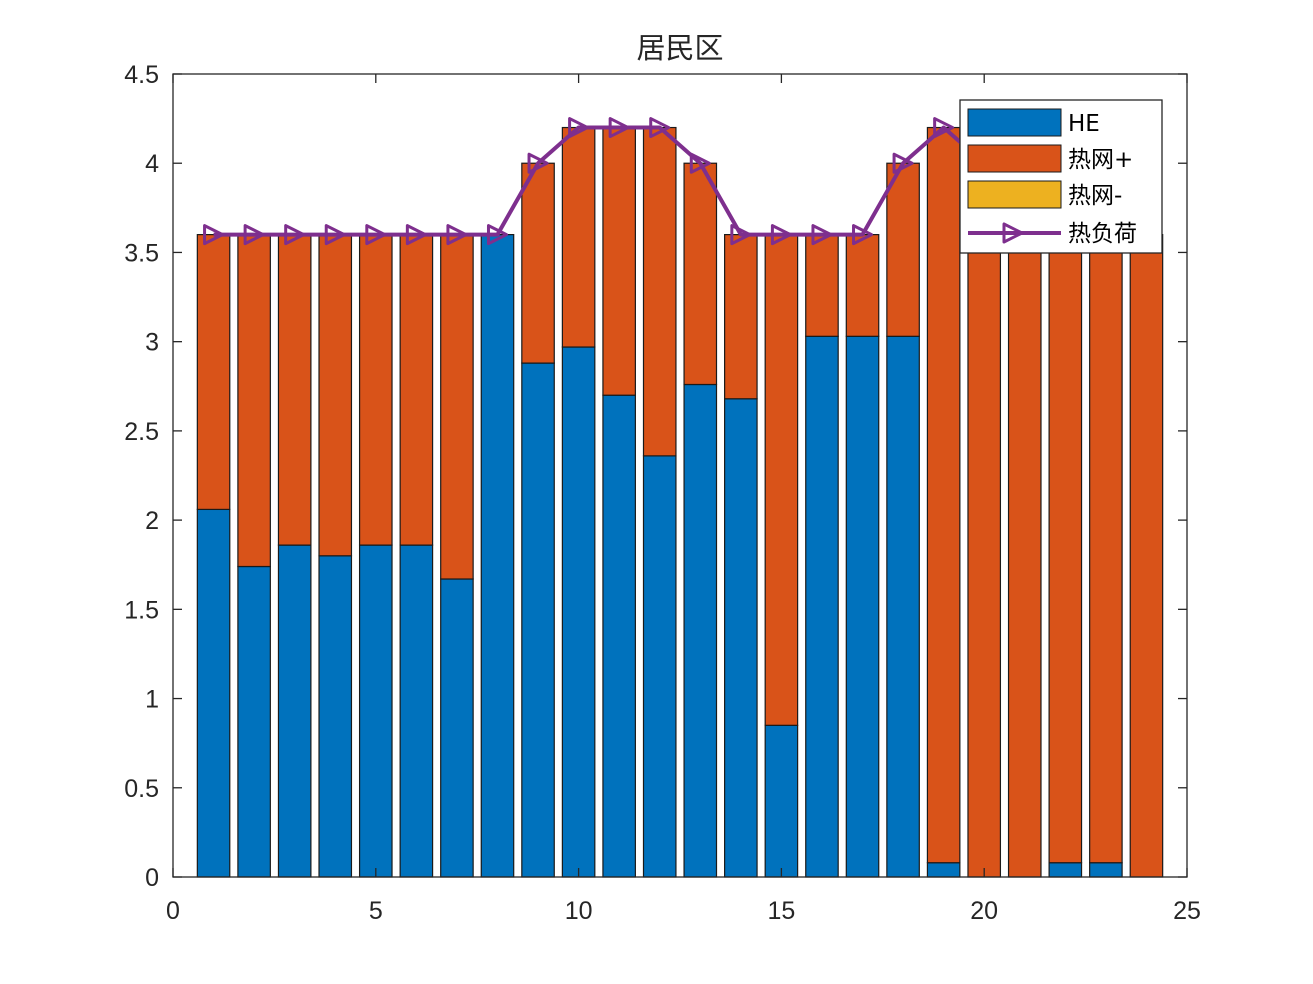  I want to click on x-tick-label-5: 5, so click(376, 911).